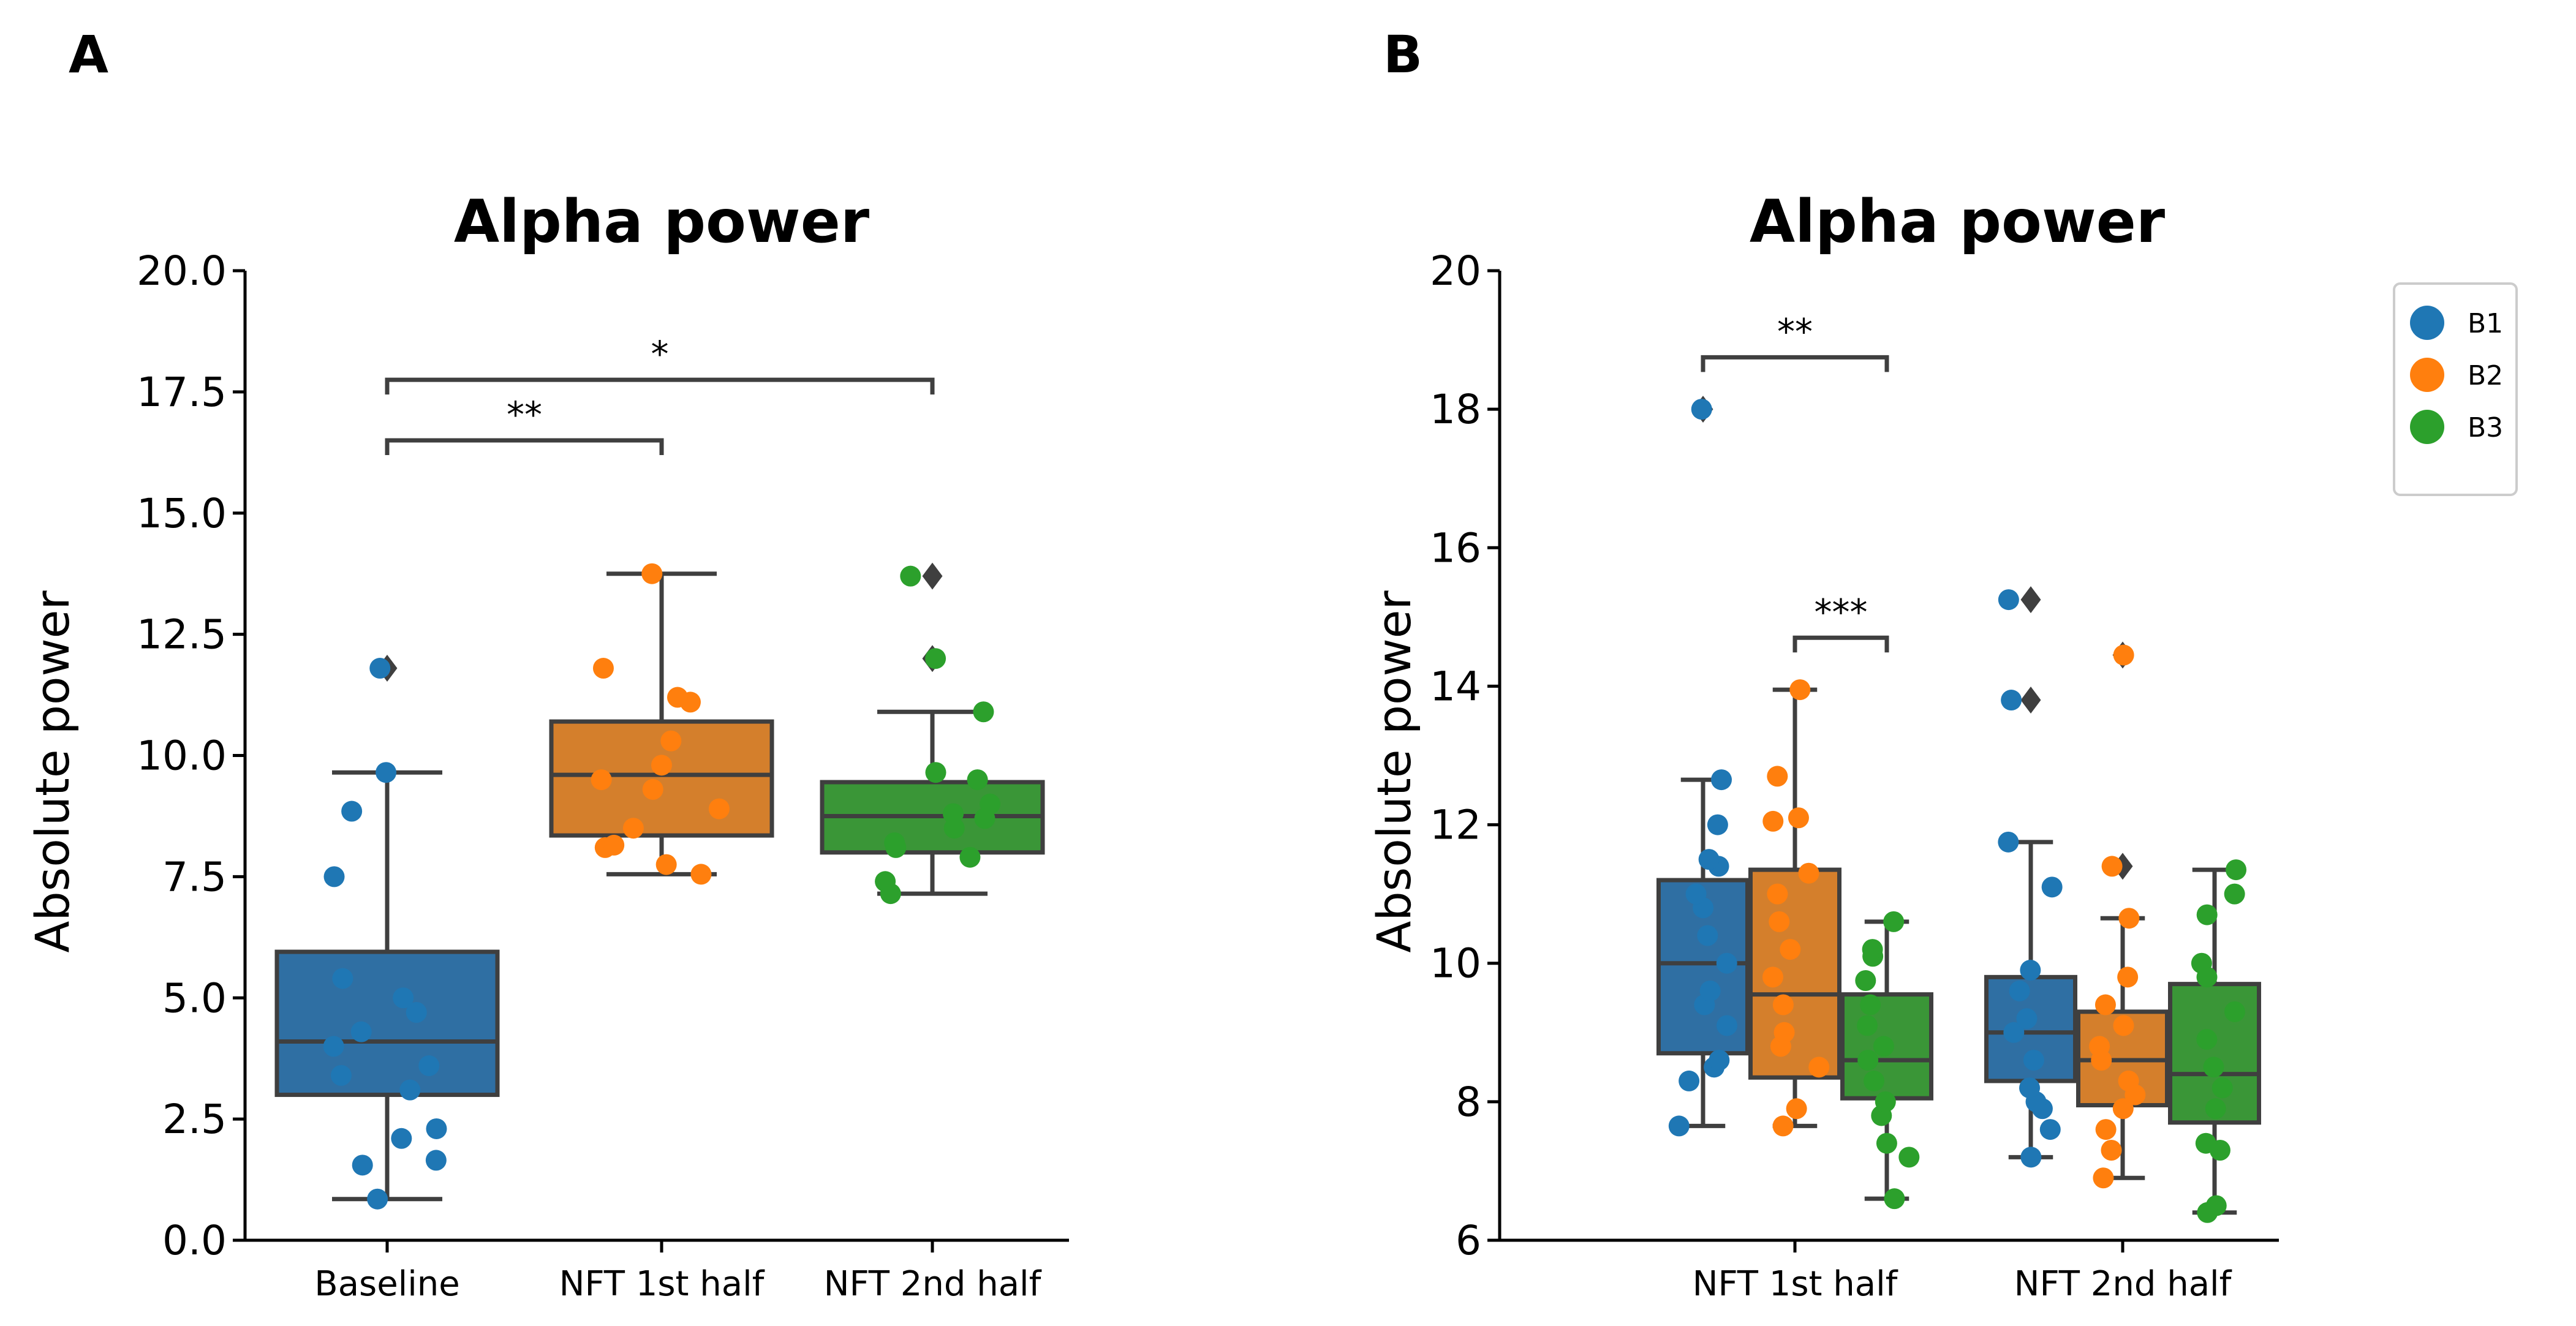 This screenshot has height=1326, width=2576. Describe the element at coordinates (88, 55) in the screenshot. I see `panel-a-label: A` at that location.